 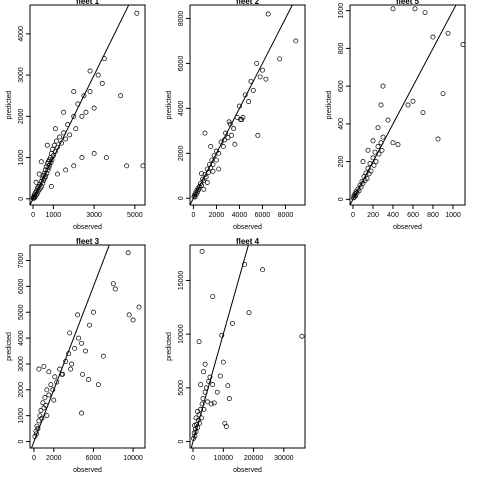 I want to click on panel-title: fleet 4, so click(x=248, y=241).